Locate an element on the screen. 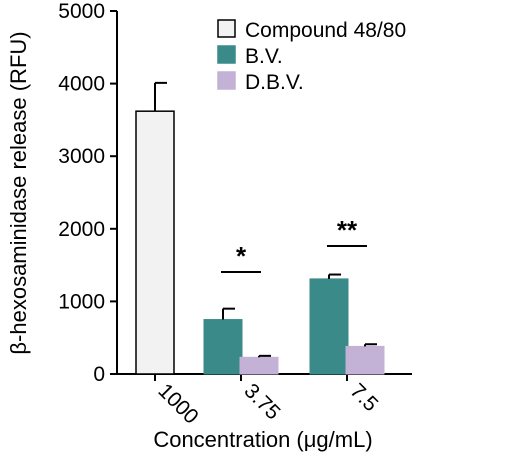 This screenshot has height=455, width=506. significance-label: ** is located at coordinates (347, 230).